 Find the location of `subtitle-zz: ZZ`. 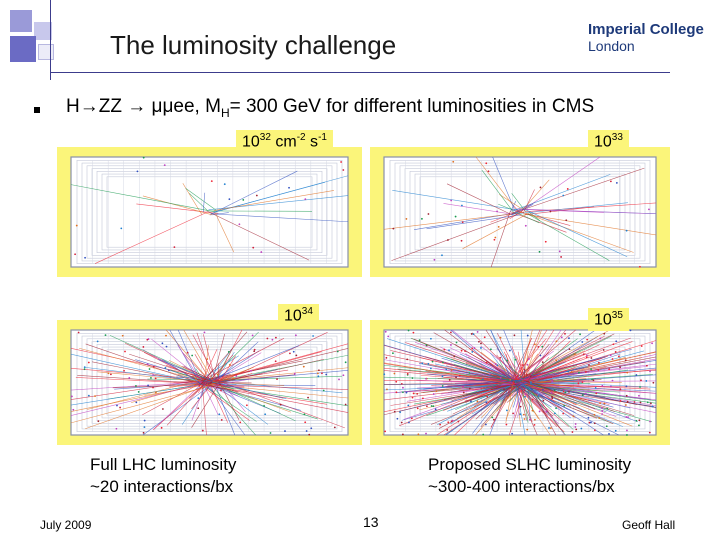

subtitle-zz: ZZ is located at coordinates (110, 106).